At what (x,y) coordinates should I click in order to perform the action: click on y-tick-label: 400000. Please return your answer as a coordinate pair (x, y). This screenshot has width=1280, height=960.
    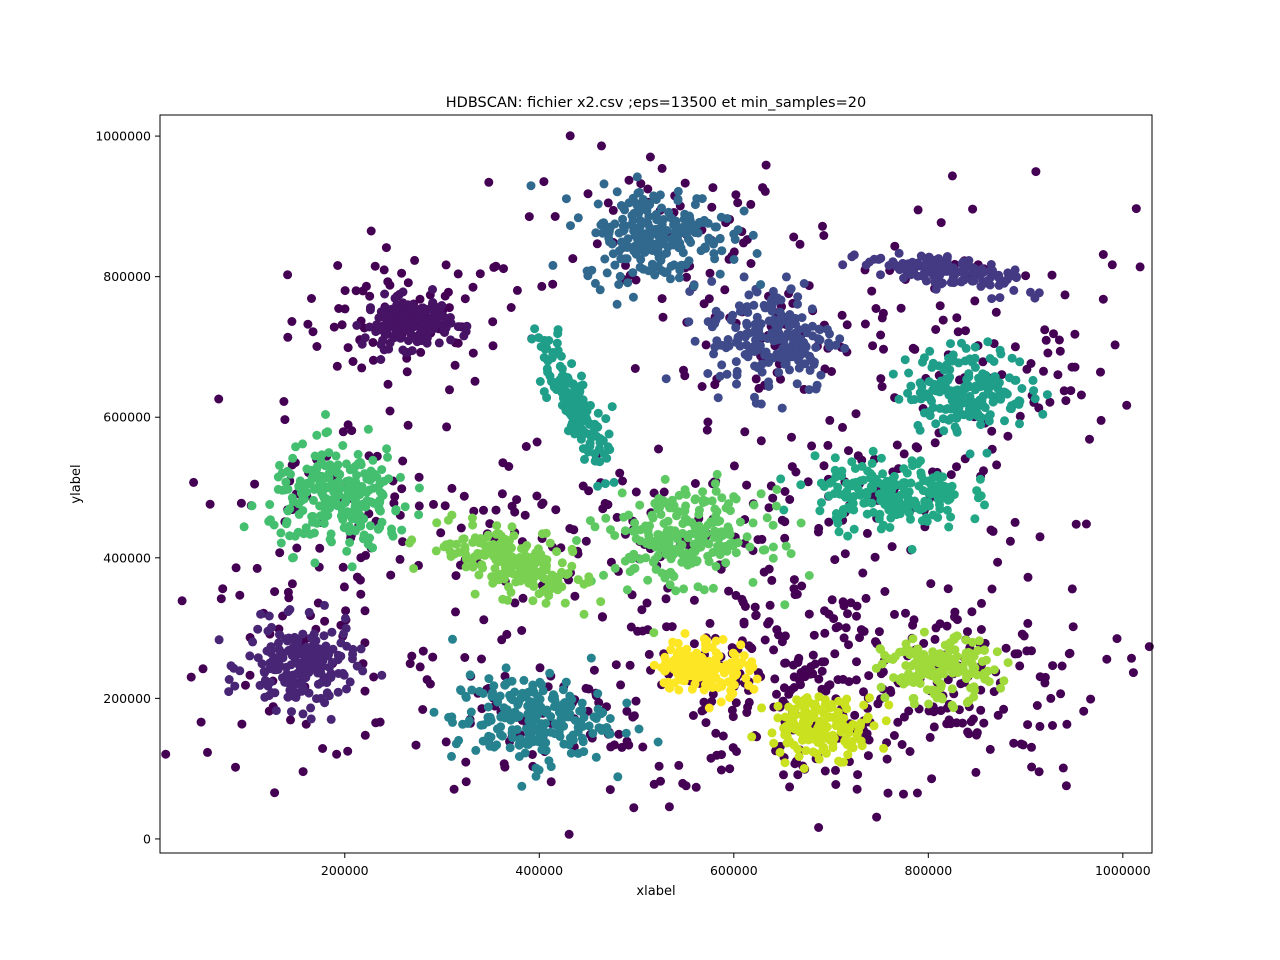
    Looking at the image, I should click on (127, 557).